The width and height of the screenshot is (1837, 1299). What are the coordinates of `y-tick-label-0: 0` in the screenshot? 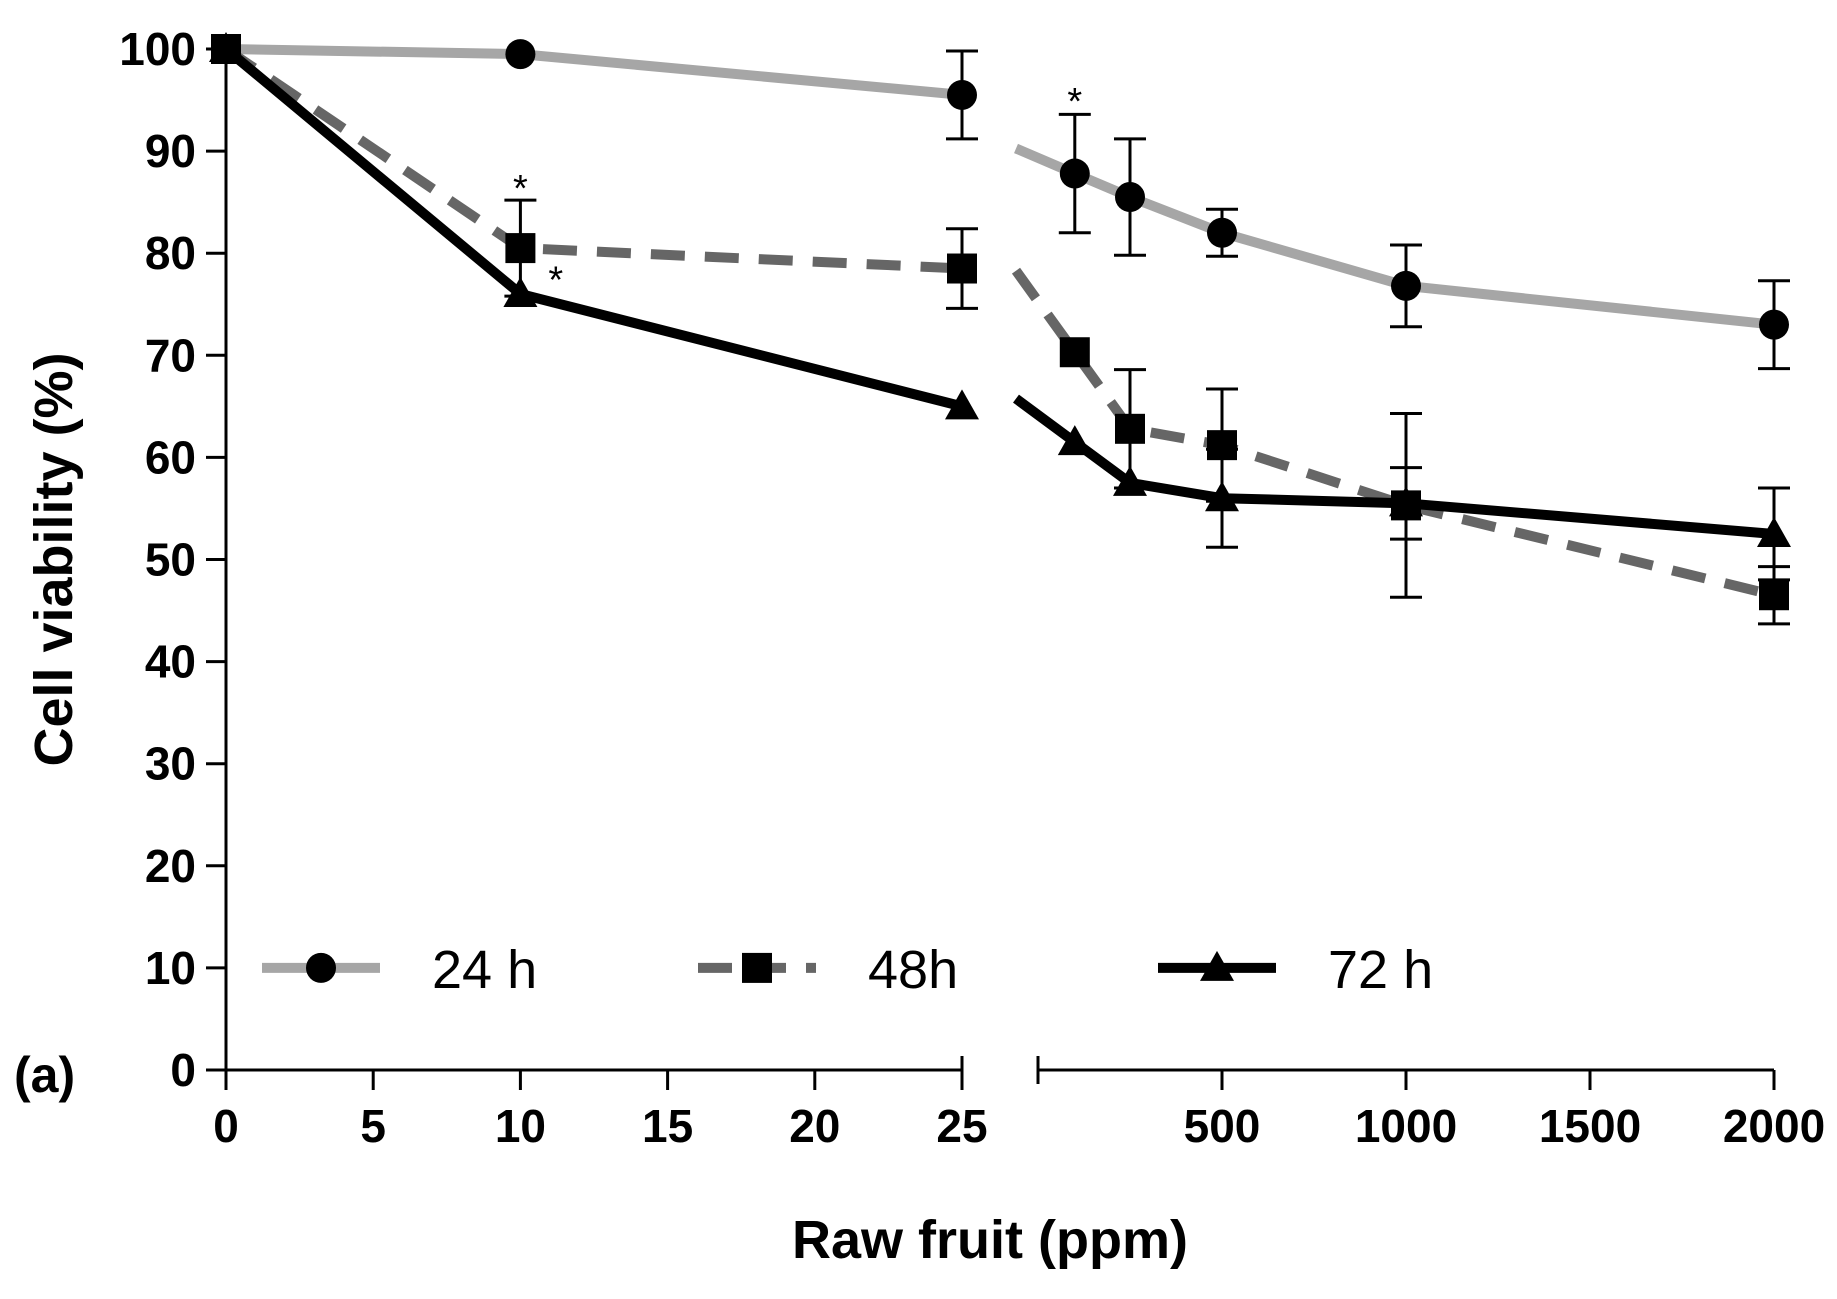 It's located at (183, 1070).